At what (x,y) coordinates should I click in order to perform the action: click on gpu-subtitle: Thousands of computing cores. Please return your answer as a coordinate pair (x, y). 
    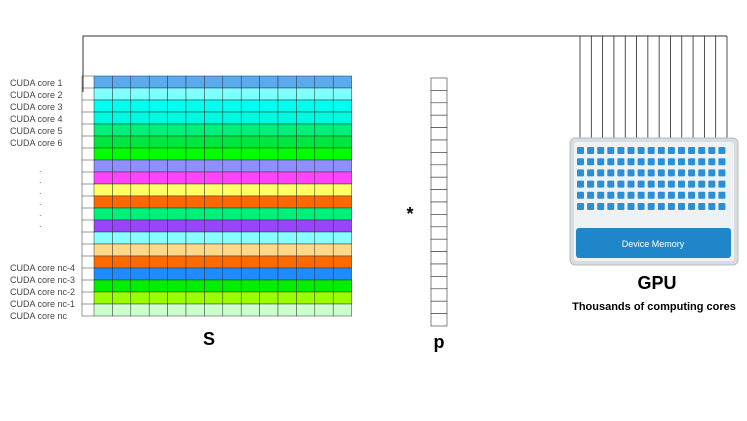
    Looking at the image, I should click on (654, 307).